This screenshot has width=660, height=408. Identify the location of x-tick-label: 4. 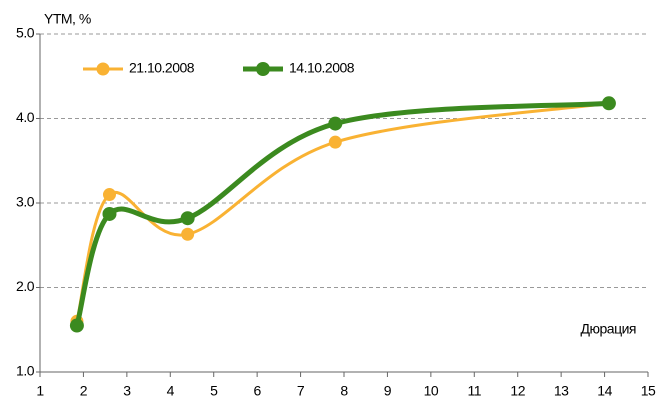
(171, 391).